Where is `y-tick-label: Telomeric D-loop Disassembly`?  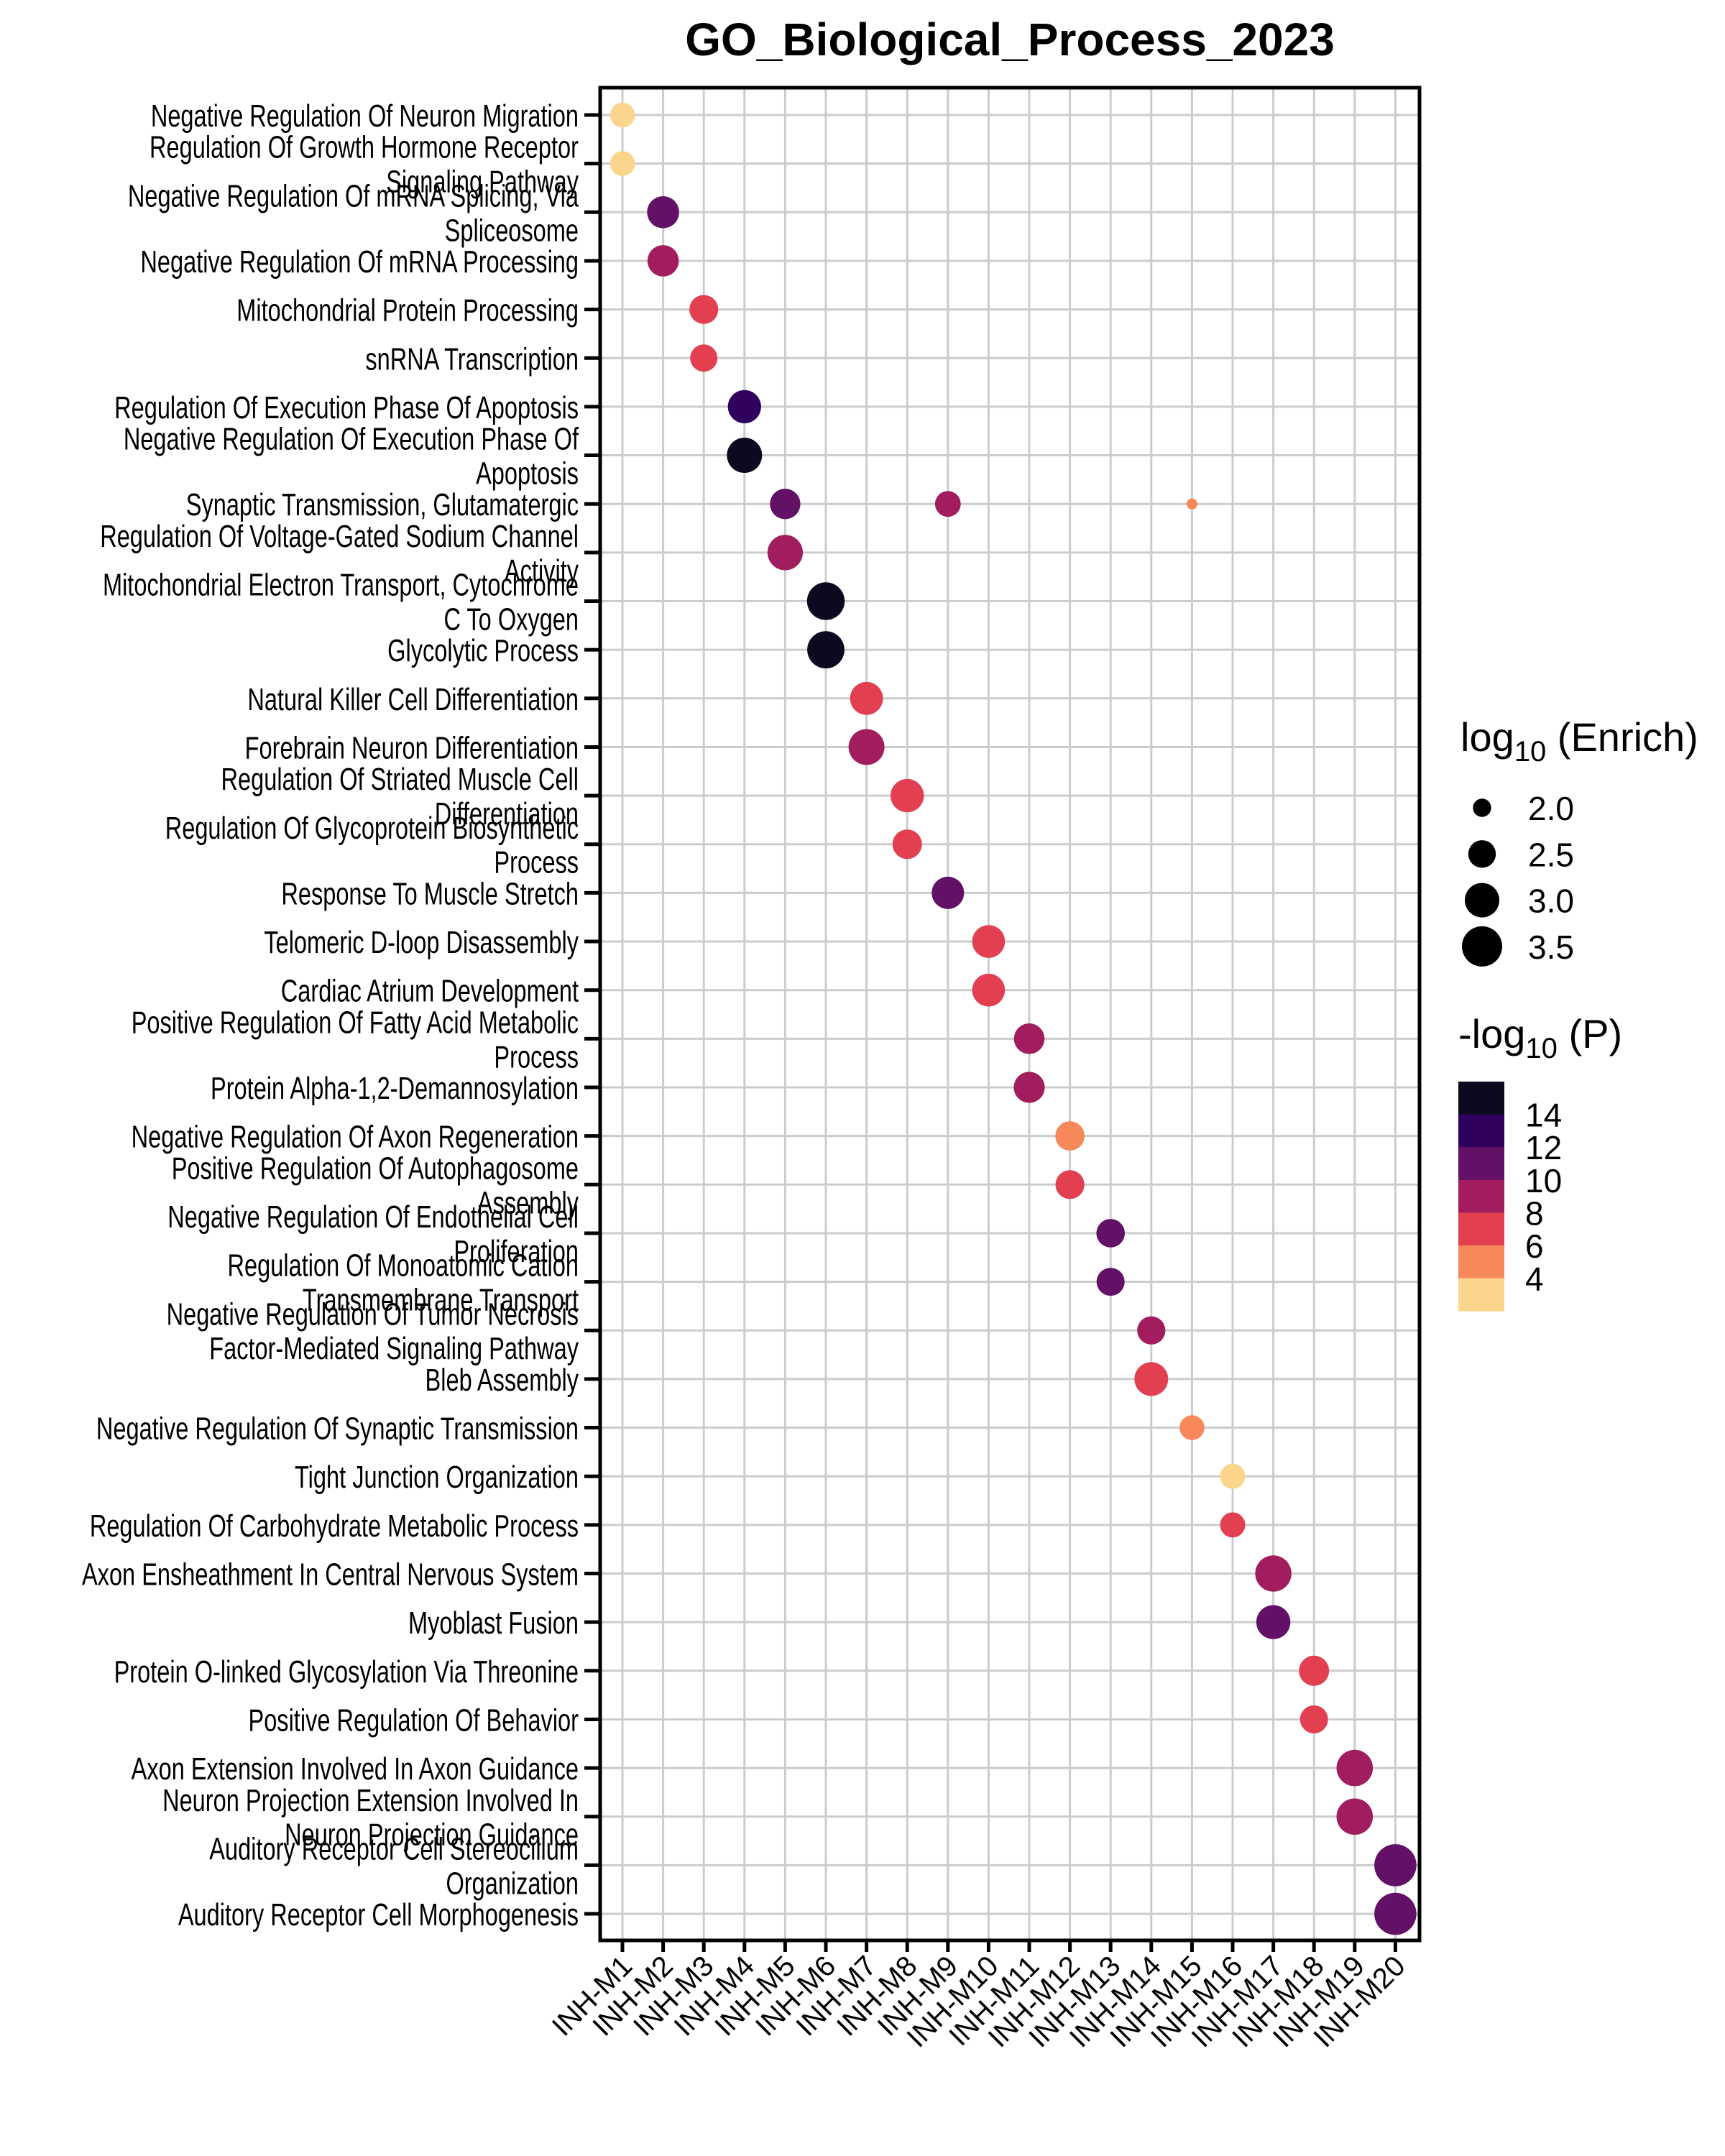 y-tick-label: Telomeric D-loop Disassembly is located at coordinates (421, 942).